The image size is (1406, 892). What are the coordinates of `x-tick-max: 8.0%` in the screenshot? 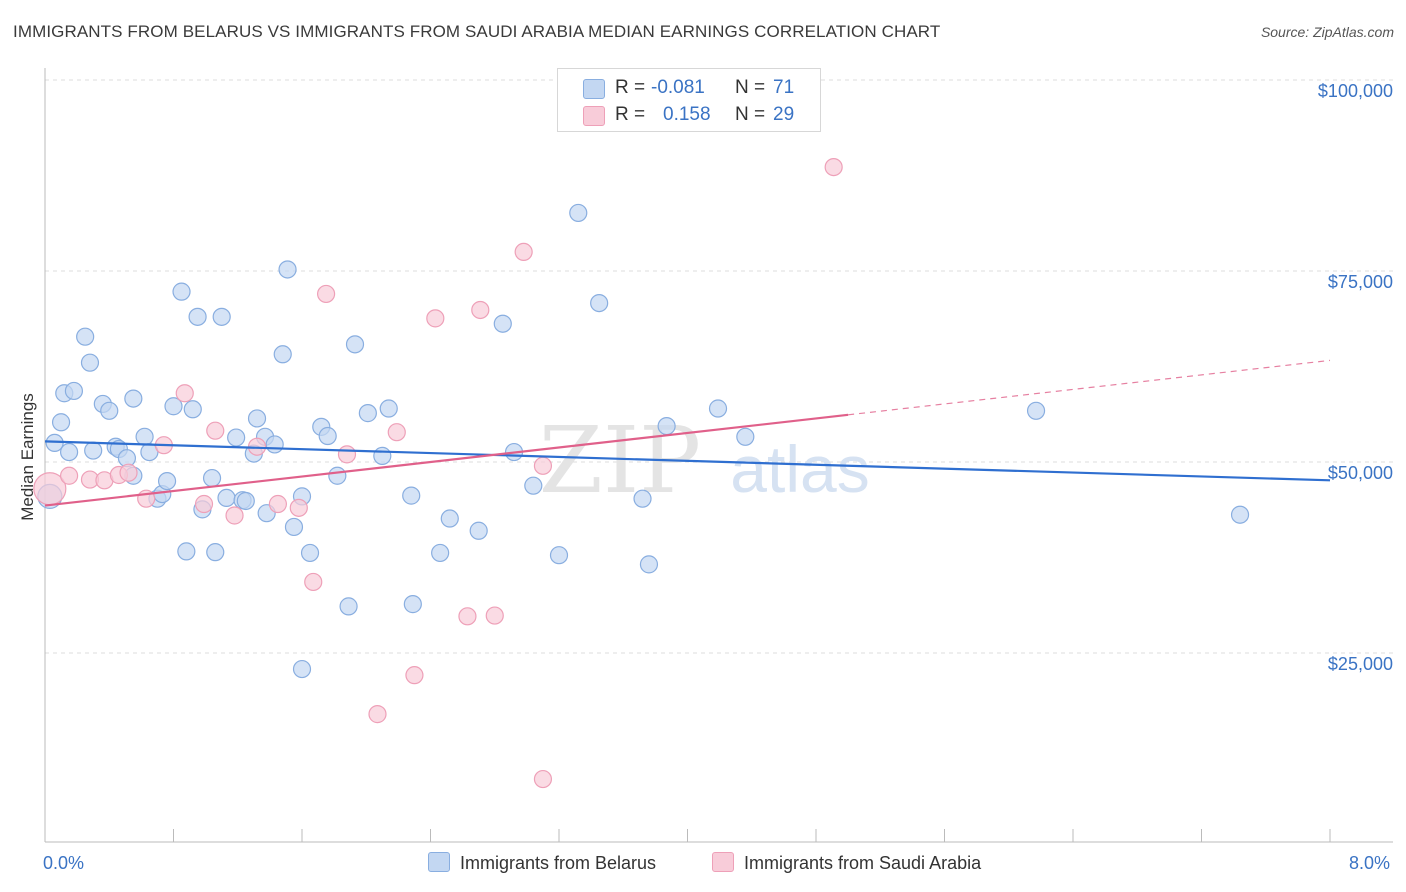 It's located at (1370, 863).